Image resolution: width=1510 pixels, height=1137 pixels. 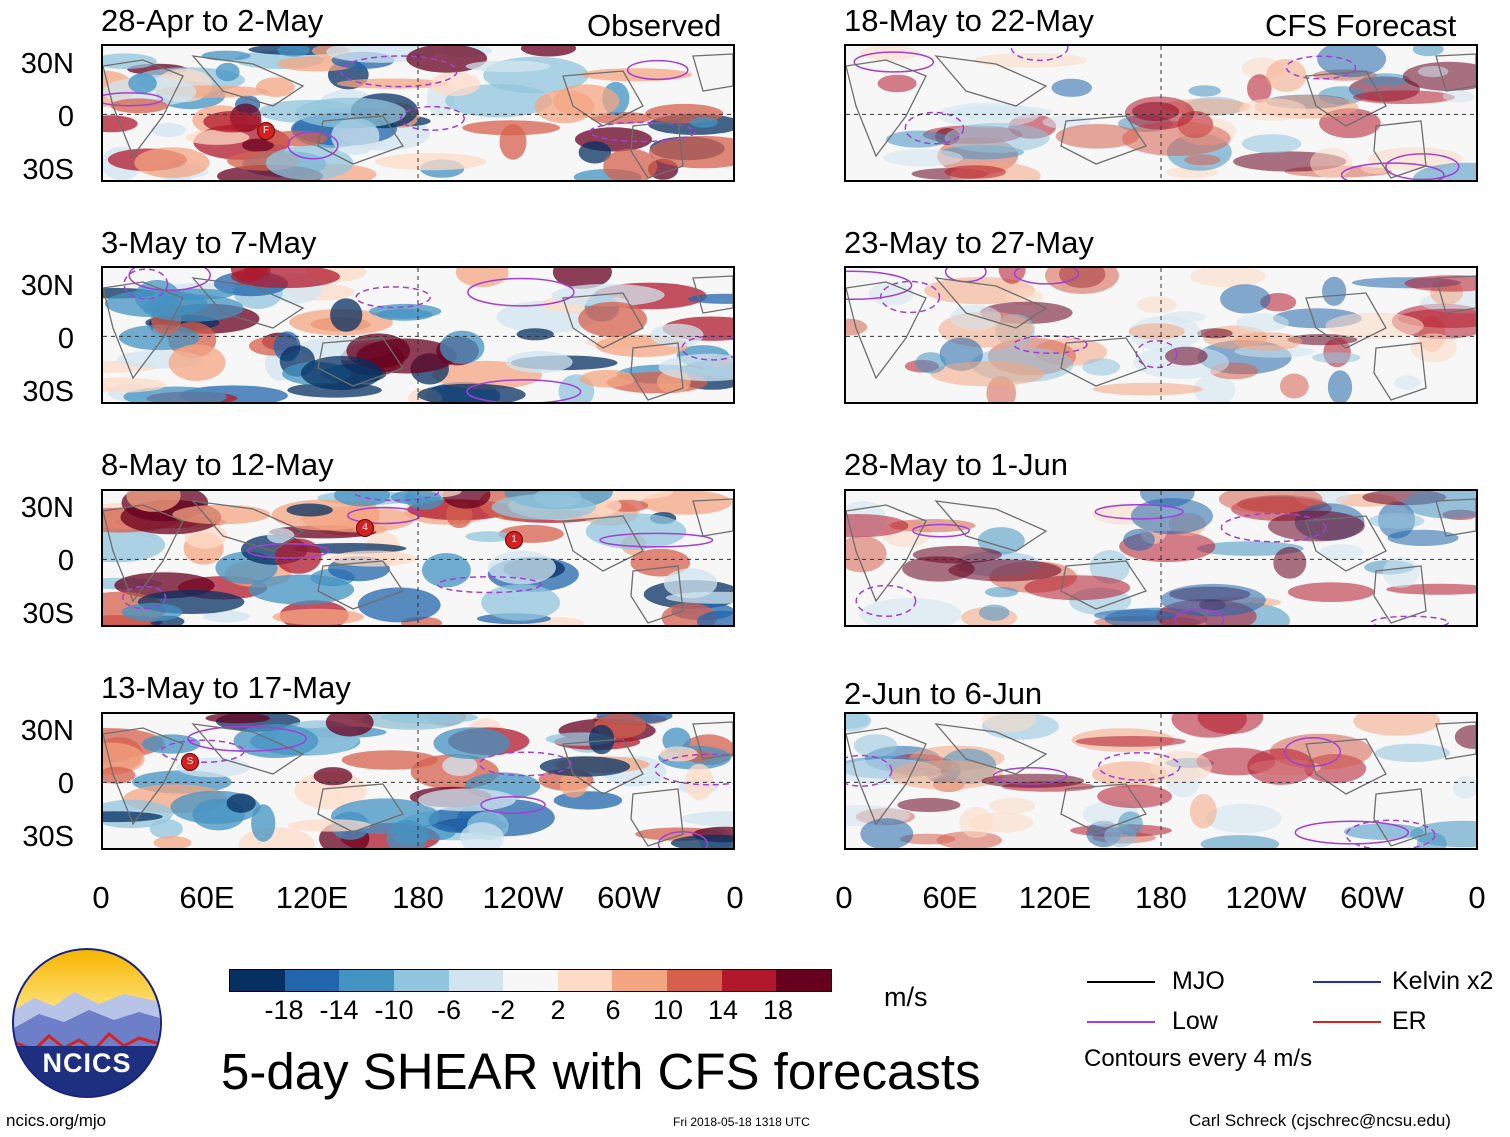 I want to click on legend-line-kelvin, so click(x=1347, y=982).